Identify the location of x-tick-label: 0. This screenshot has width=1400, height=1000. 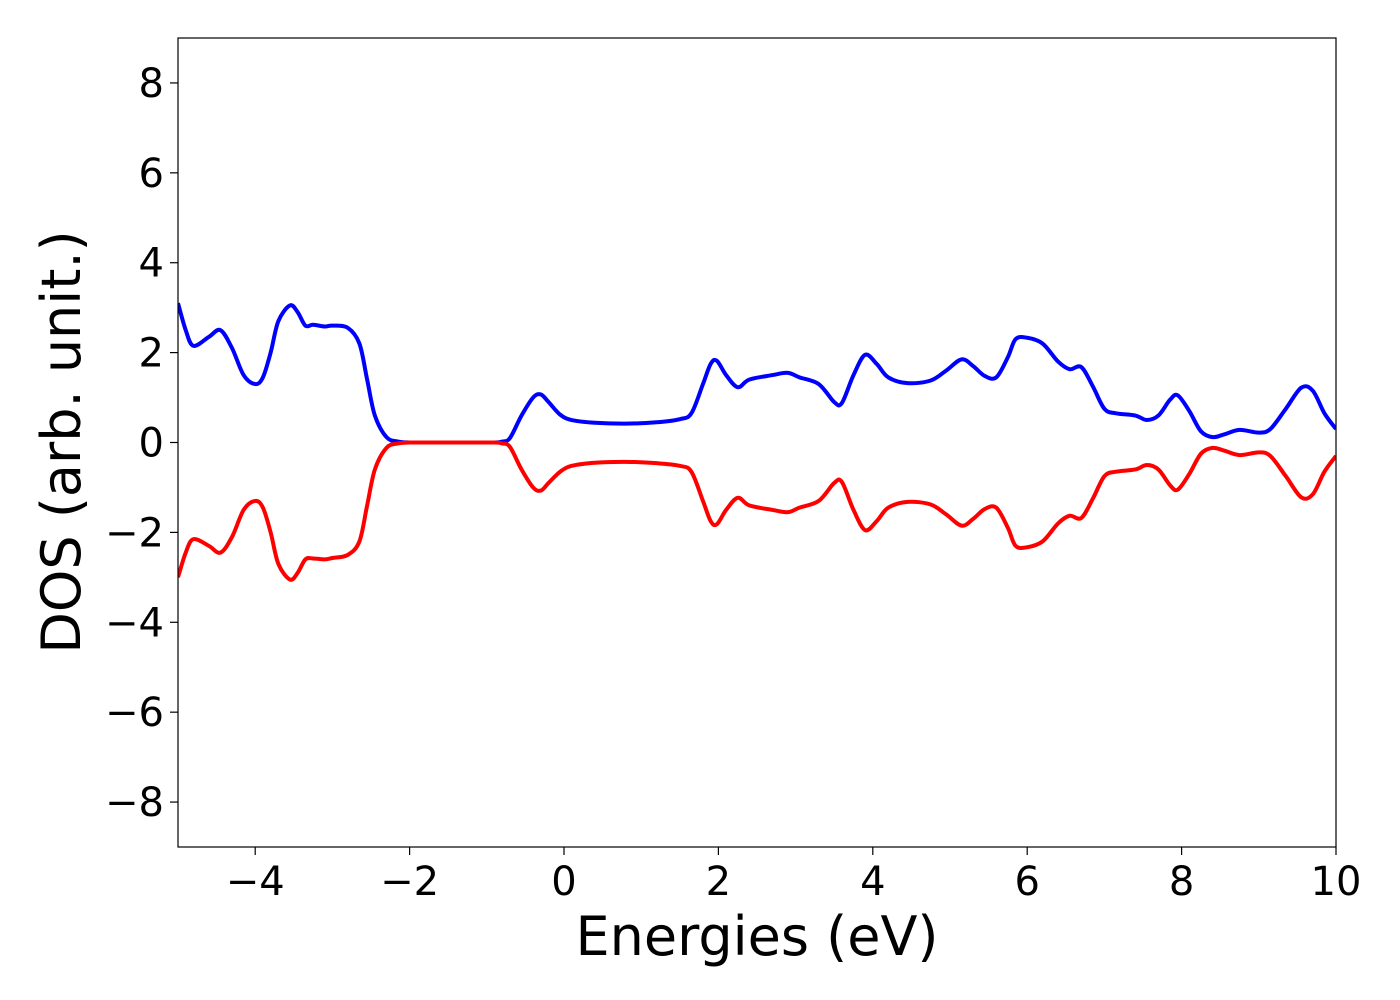
(563, 882).